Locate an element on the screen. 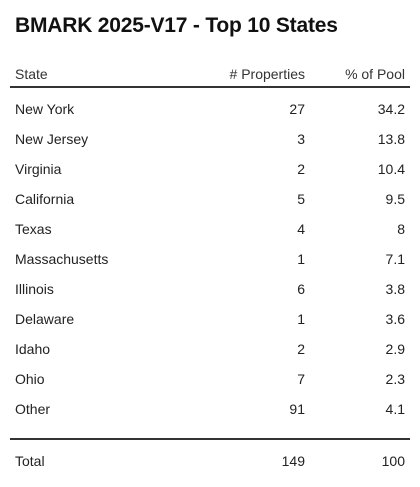 The width and height of the screenshot is (420, 487). state-name: Ohio is located at coordinates (30, 379).